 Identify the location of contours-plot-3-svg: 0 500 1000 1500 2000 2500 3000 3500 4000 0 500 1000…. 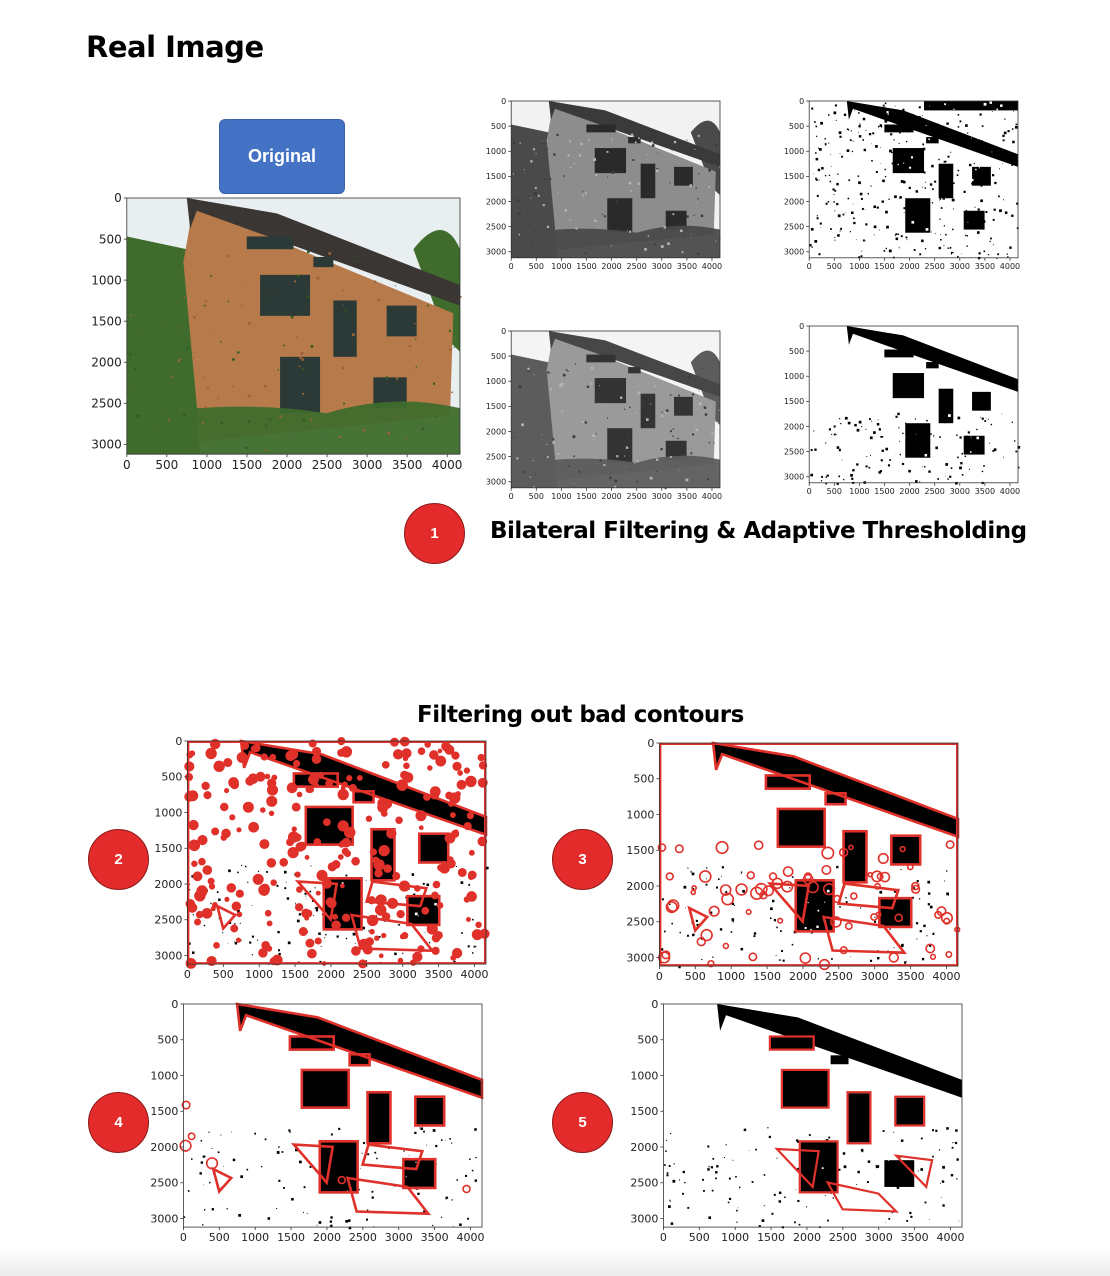
(793, 860).